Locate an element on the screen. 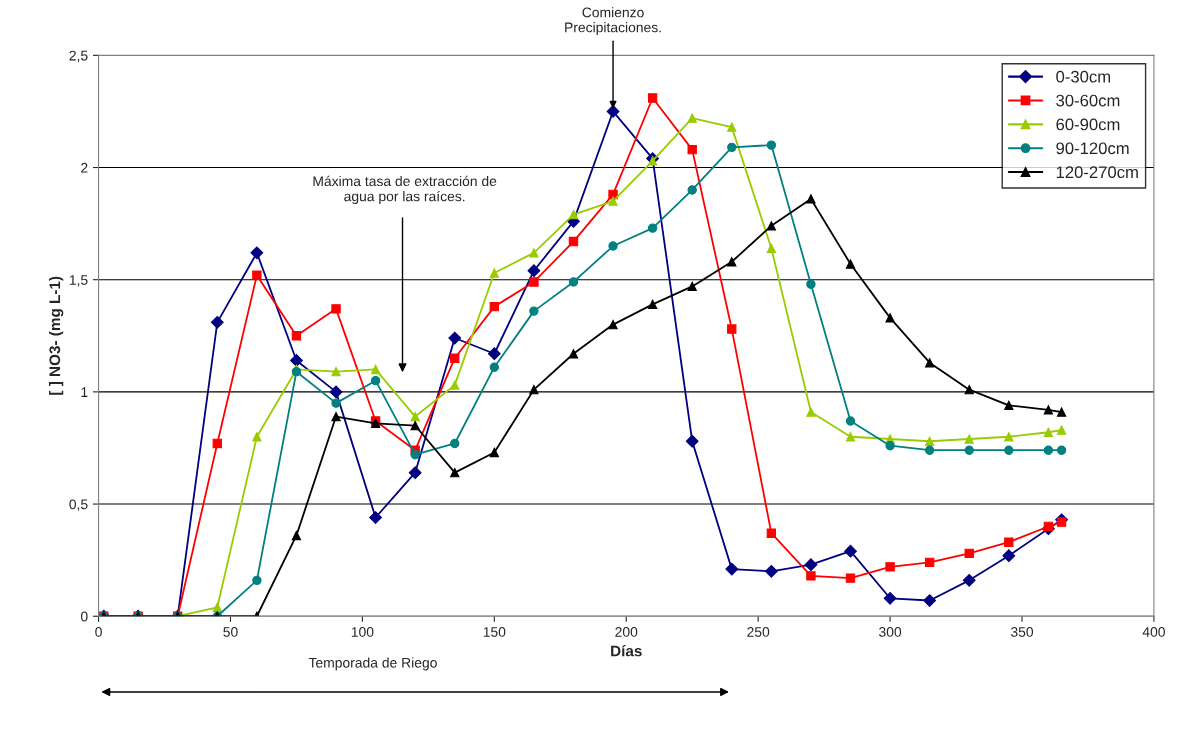  x-tick-label: 350 is located at coordinates (1022, 632).